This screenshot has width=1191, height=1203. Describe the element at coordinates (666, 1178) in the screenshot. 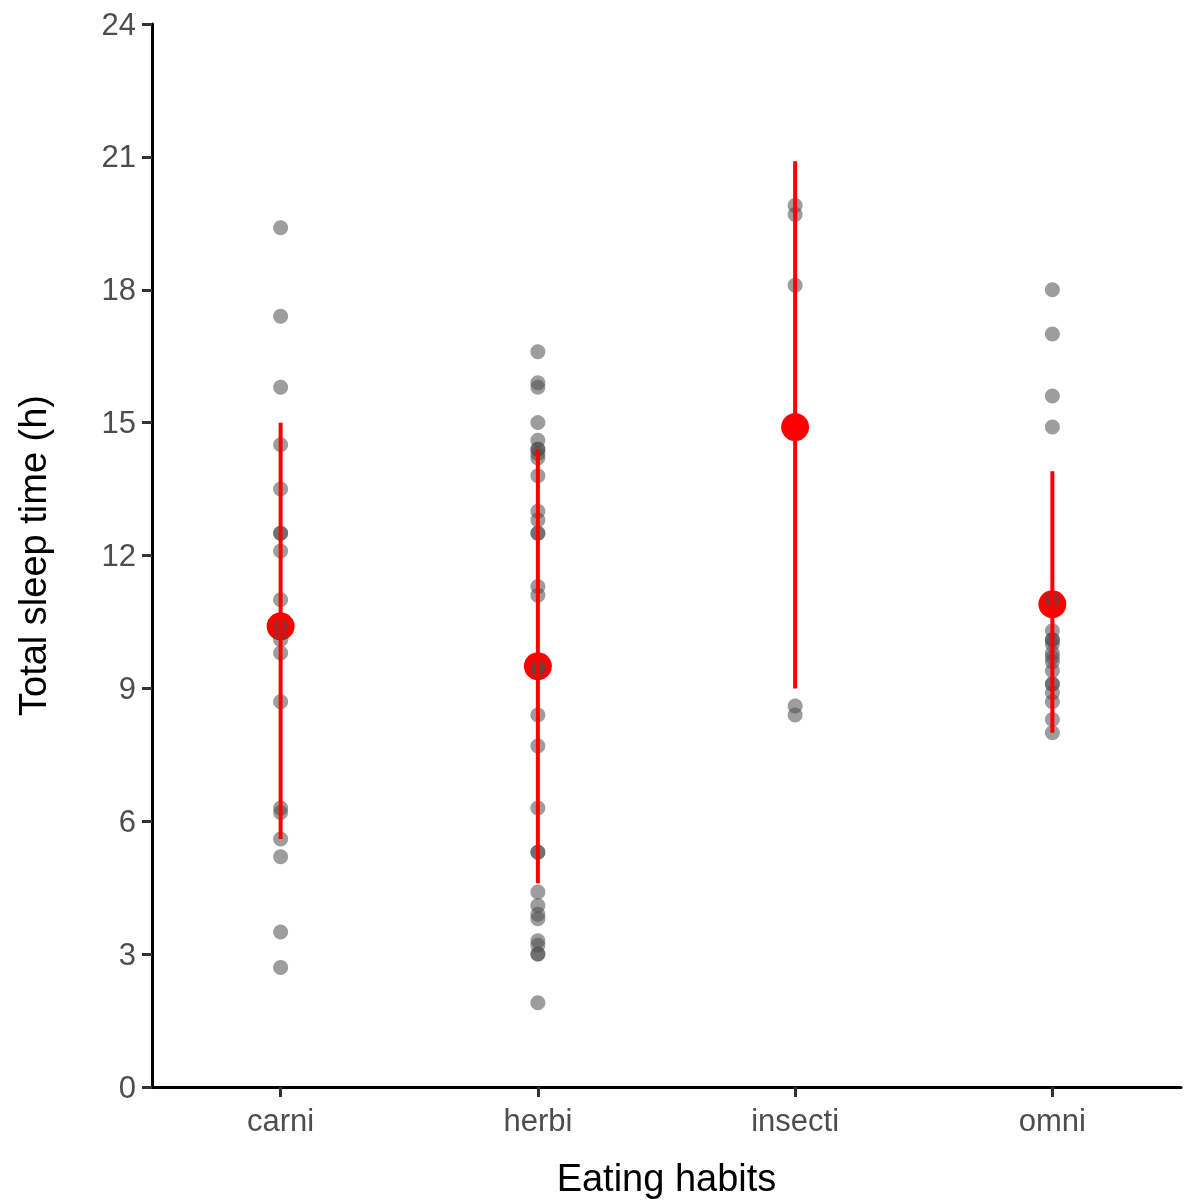

I see `x-axis-title: Eating habits` at that location.